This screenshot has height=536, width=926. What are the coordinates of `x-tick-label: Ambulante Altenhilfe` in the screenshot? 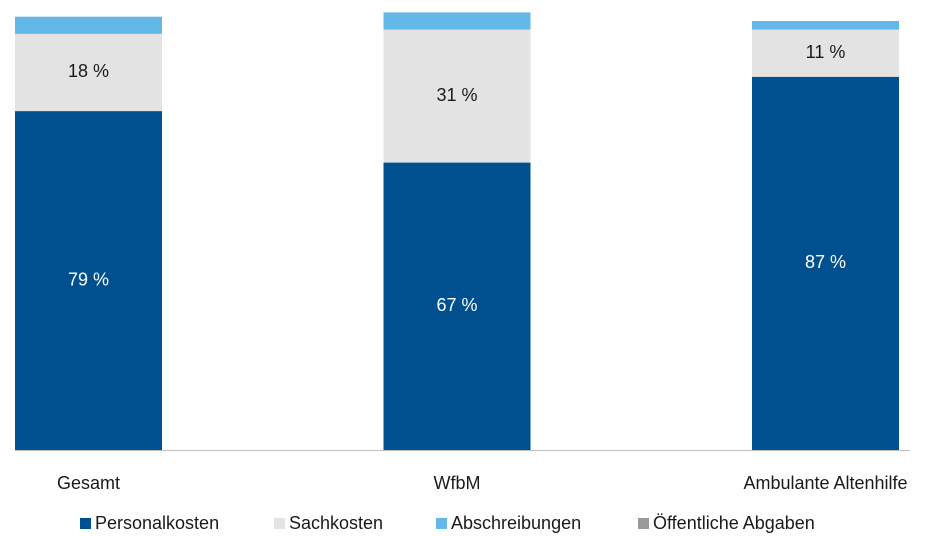 It's located at (825, 483).